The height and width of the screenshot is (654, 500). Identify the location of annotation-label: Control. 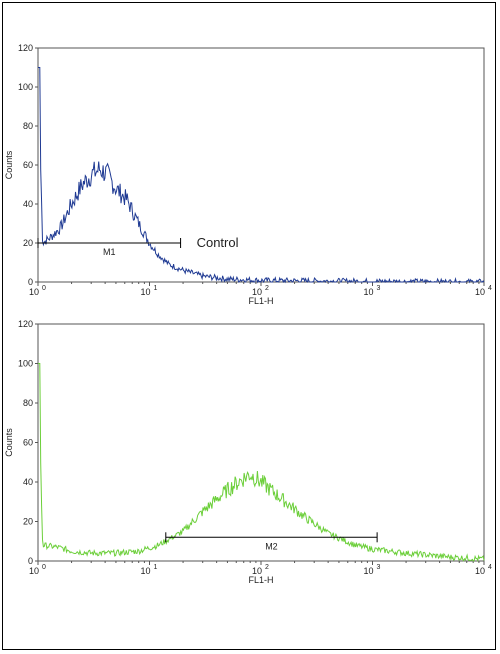
(218, 242).